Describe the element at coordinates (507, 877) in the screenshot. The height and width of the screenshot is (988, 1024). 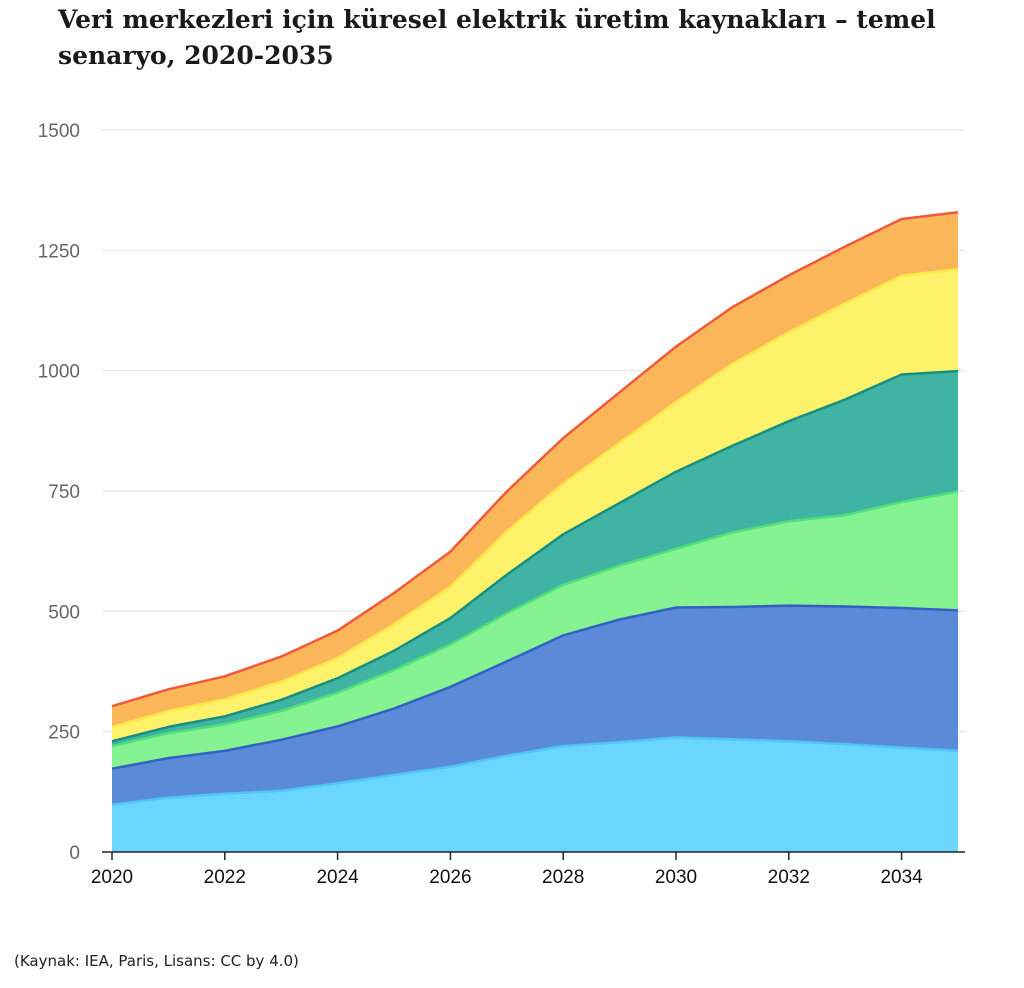
I see `x-tick-labels: 2020 2022 2024 2026 2028 2030 2032 2034` at that location.